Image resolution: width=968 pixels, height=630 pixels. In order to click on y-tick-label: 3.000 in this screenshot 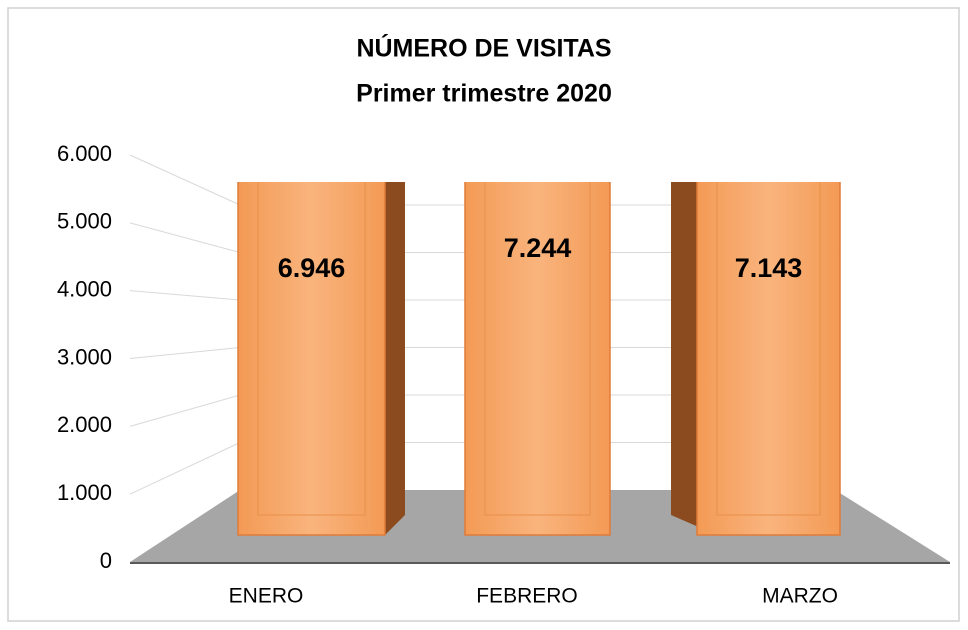, I will do `click(84, 356)`.